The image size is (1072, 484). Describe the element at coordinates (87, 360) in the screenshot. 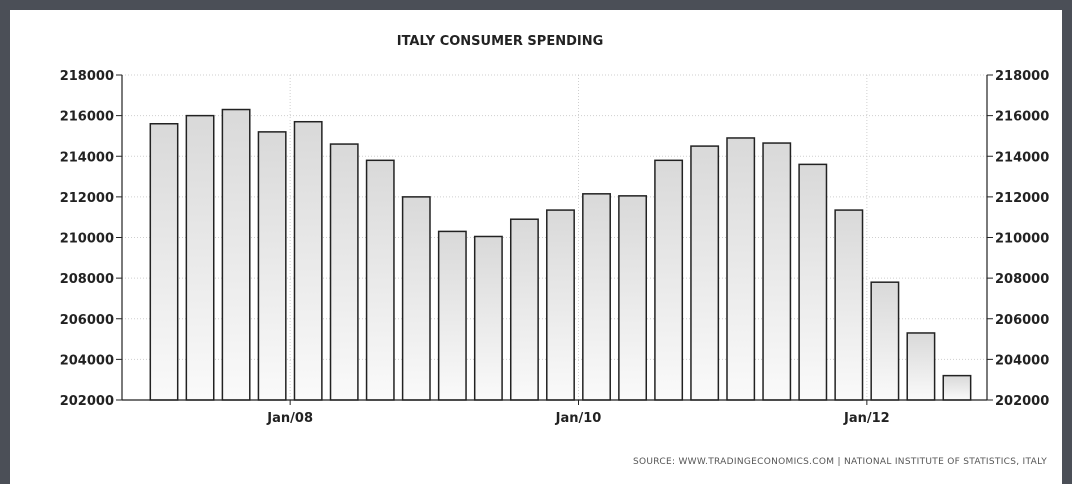

I see `y-tick-label-left: 204000` at that location.